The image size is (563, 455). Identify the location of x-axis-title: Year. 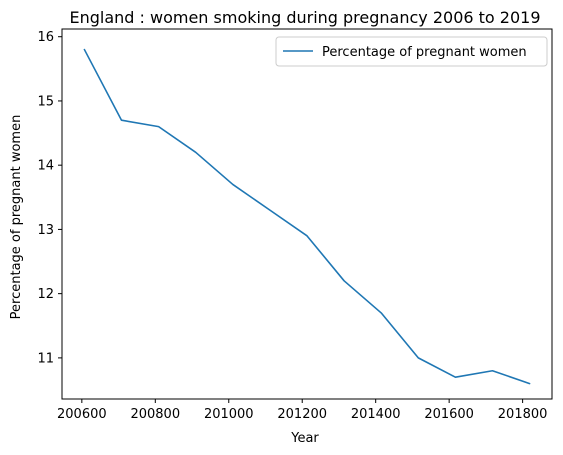
(304, 438).